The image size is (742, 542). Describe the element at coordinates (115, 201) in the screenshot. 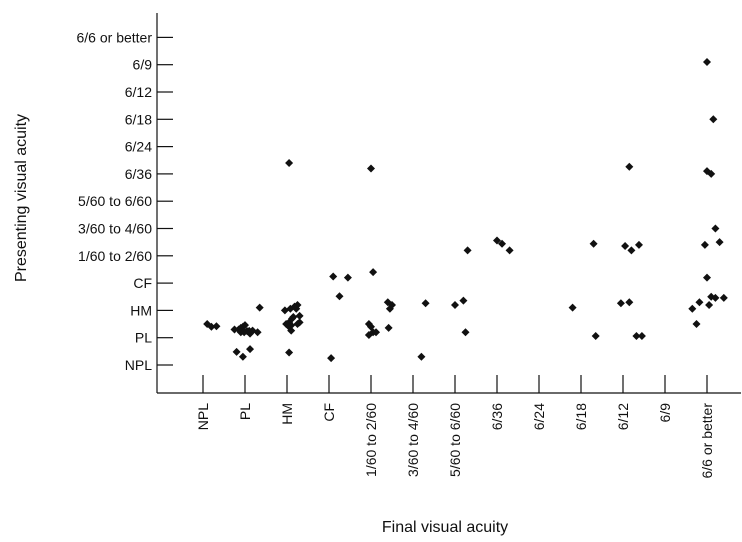

I see `y-tick-label: 5/60 to 6/60` at that location.